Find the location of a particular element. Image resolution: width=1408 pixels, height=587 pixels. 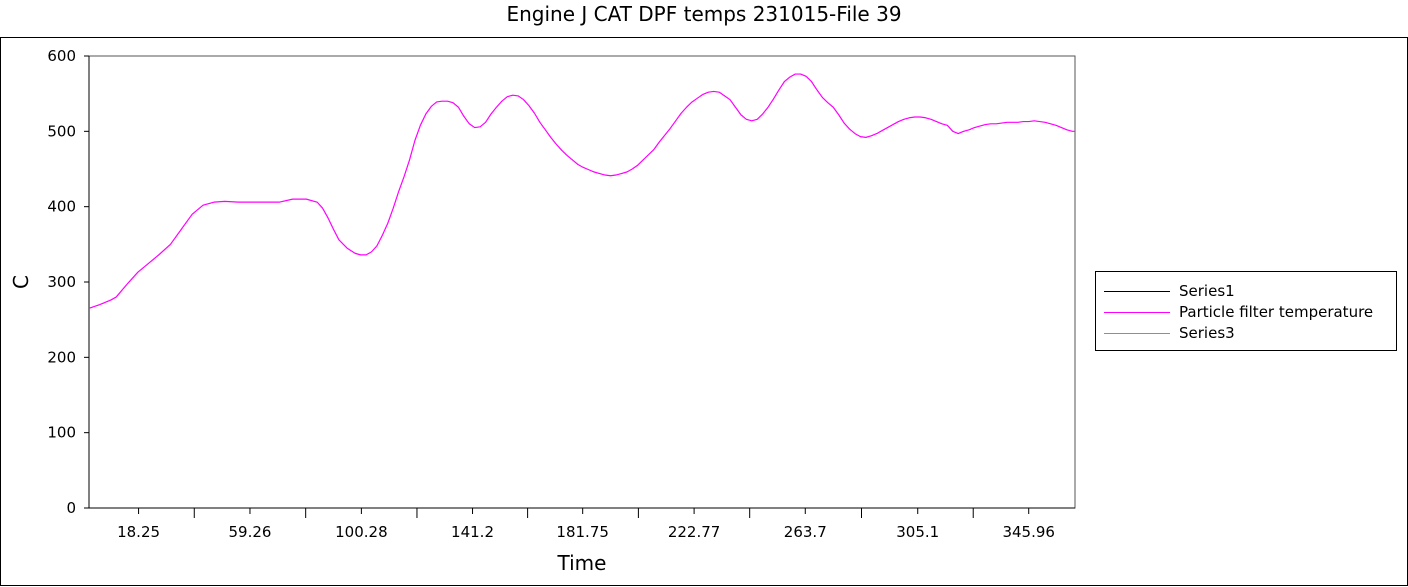

legend-swatch-series3 is located at coordinates (1137, 333).